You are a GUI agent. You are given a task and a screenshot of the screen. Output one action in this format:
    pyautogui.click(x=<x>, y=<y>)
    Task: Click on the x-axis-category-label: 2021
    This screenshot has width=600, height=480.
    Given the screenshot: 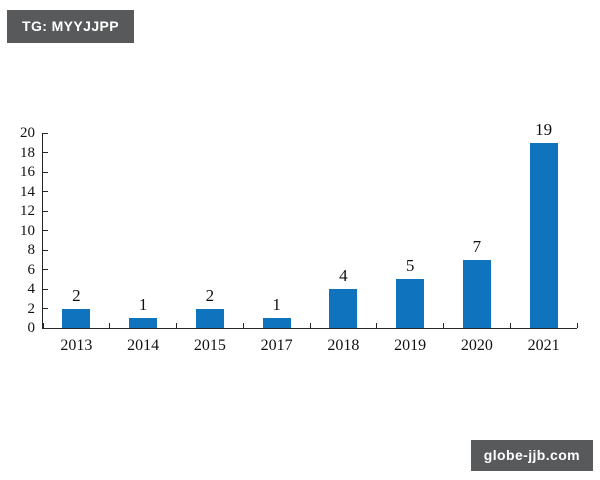 What is the action you would take?
    pyautogui.click(x=543, y=345)
    